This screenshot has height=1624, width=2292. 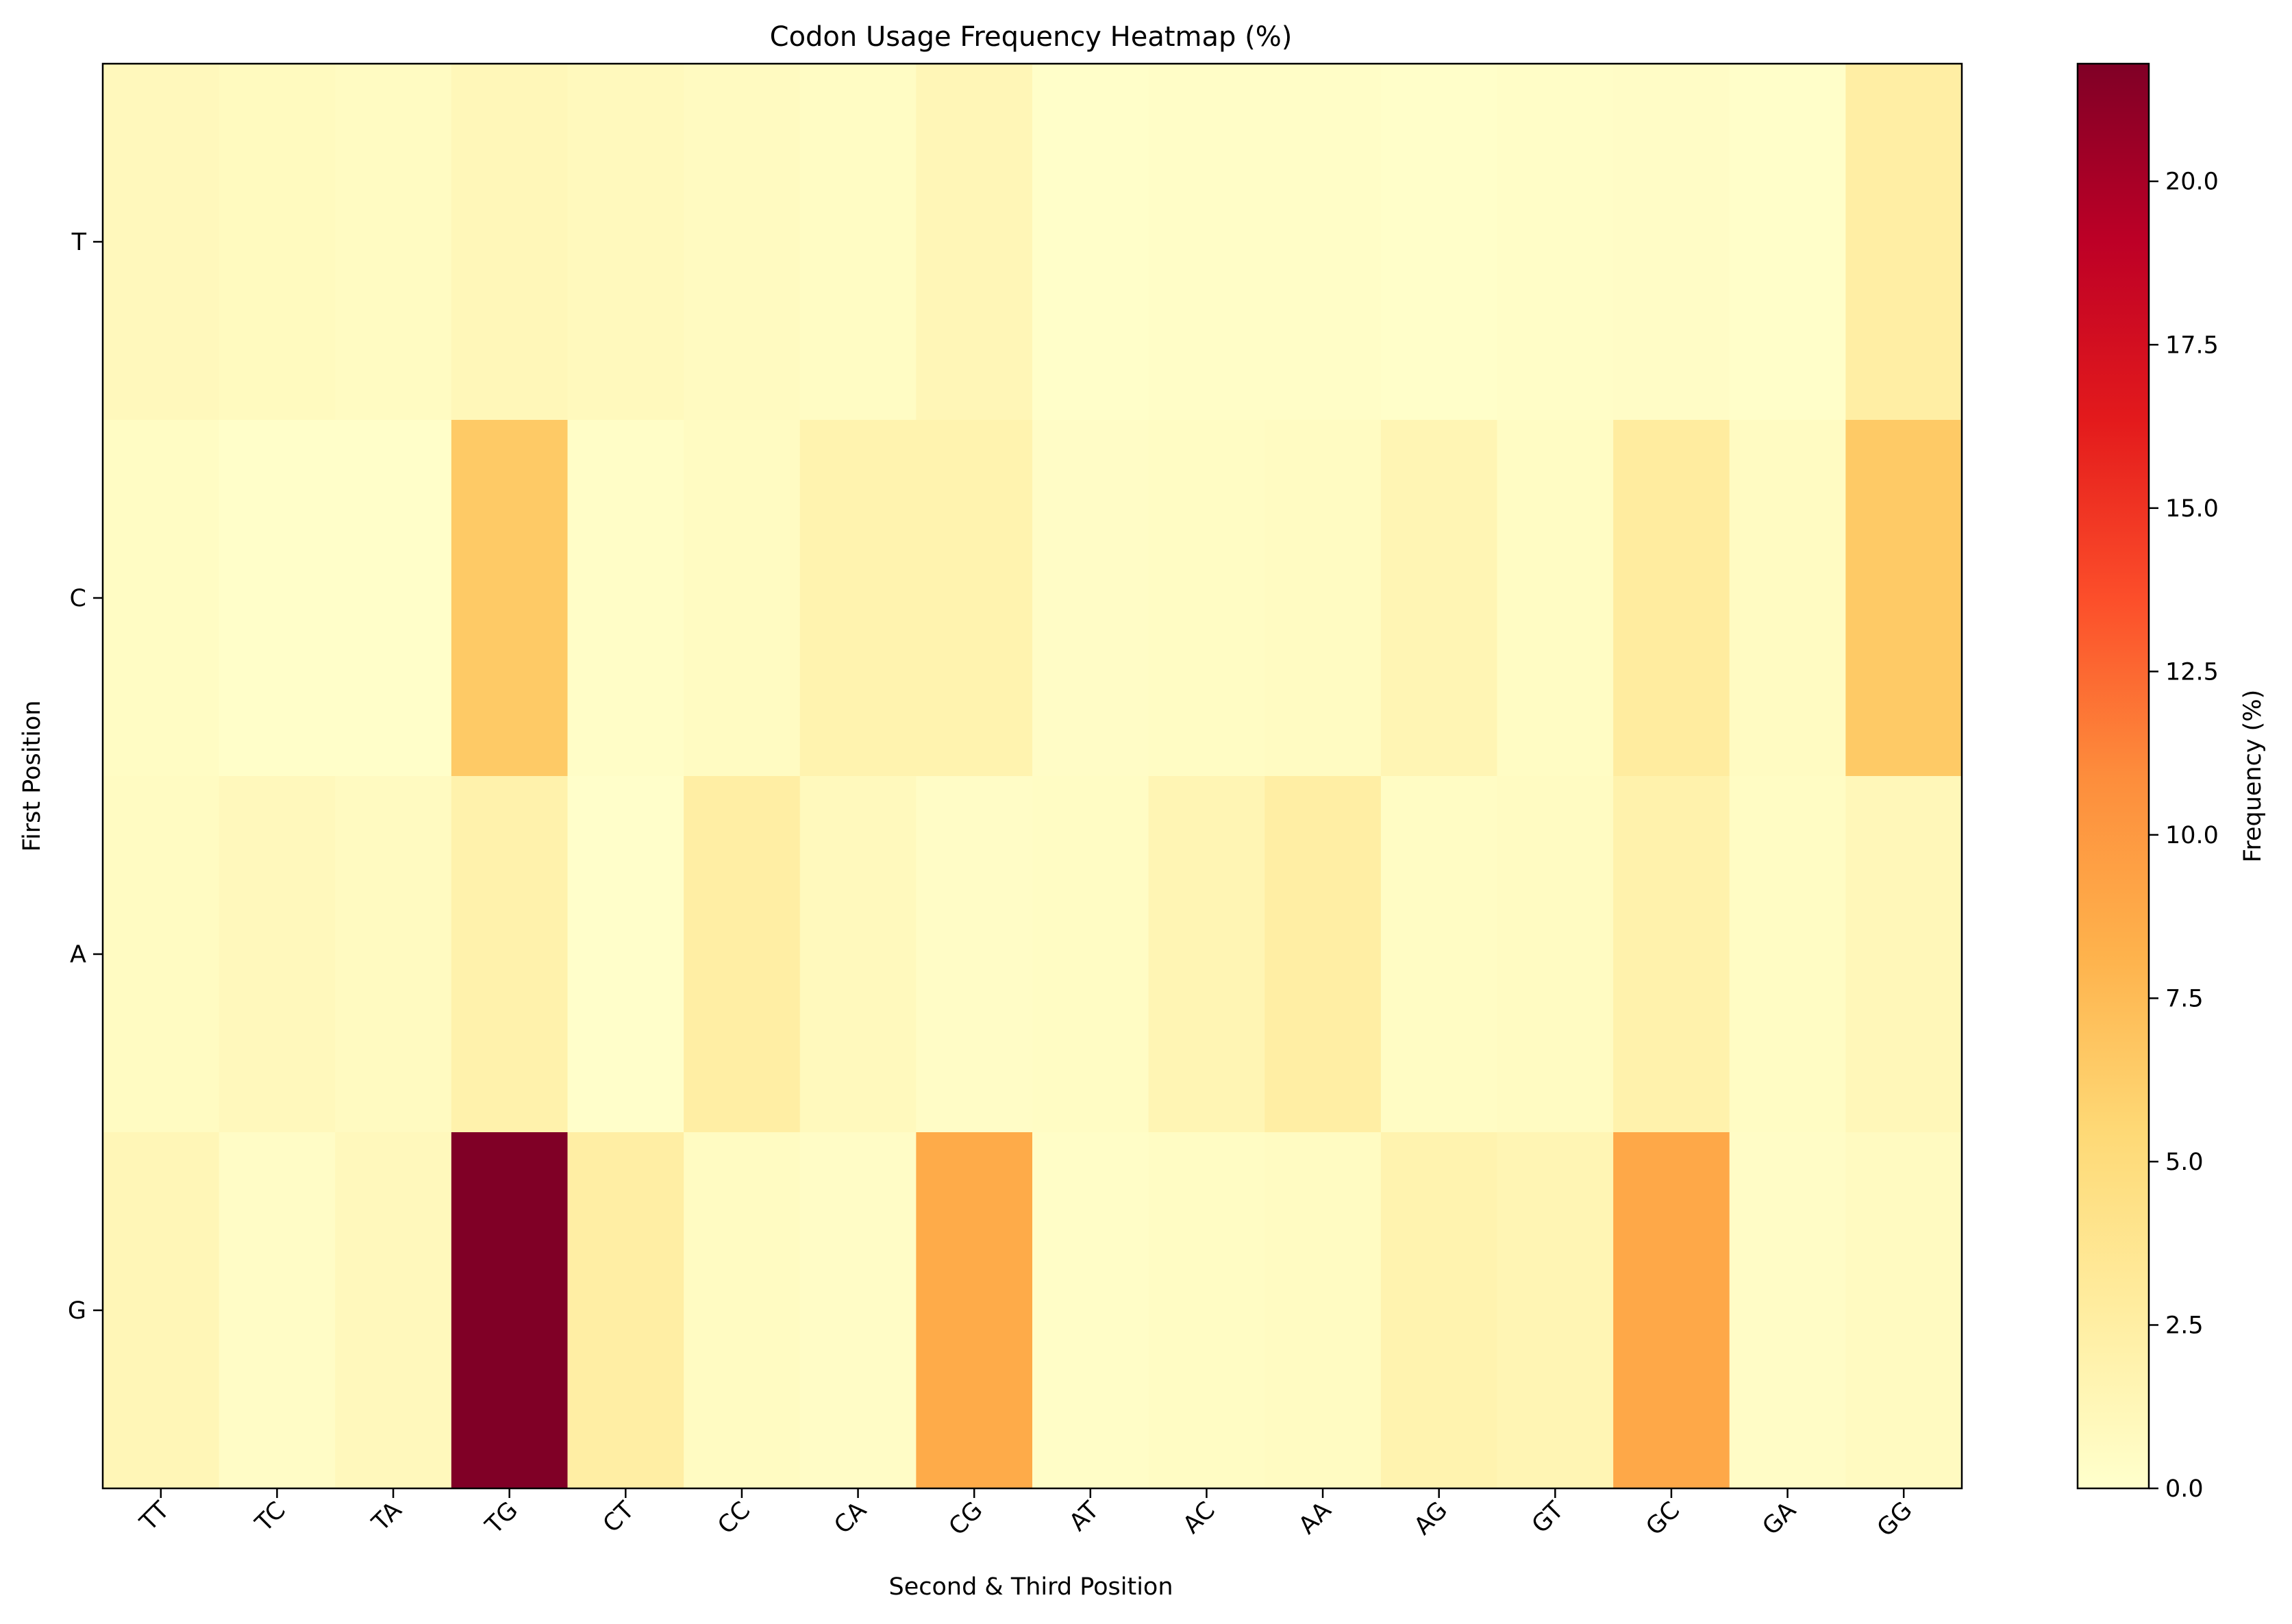 I want to click on heatmap-cell-TCG, so click(x=974, y=242).